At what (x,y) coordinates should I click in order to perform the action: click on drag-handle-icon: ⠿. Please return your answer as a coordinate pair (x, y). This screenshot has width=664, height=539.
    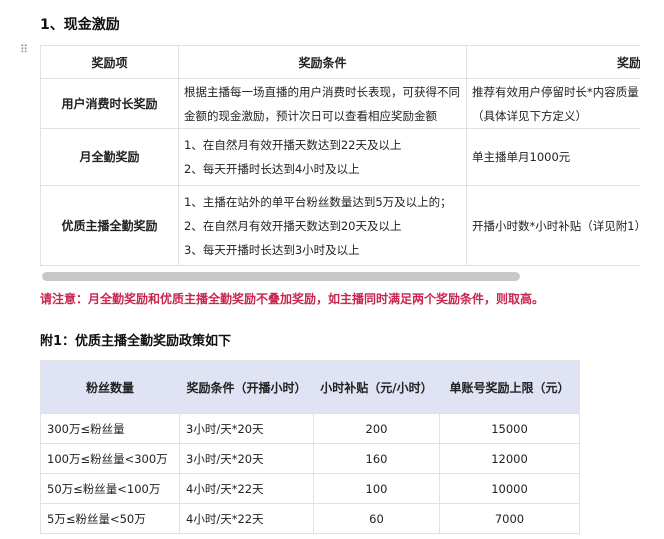
    Looking at the image, I should click on (25, 49).